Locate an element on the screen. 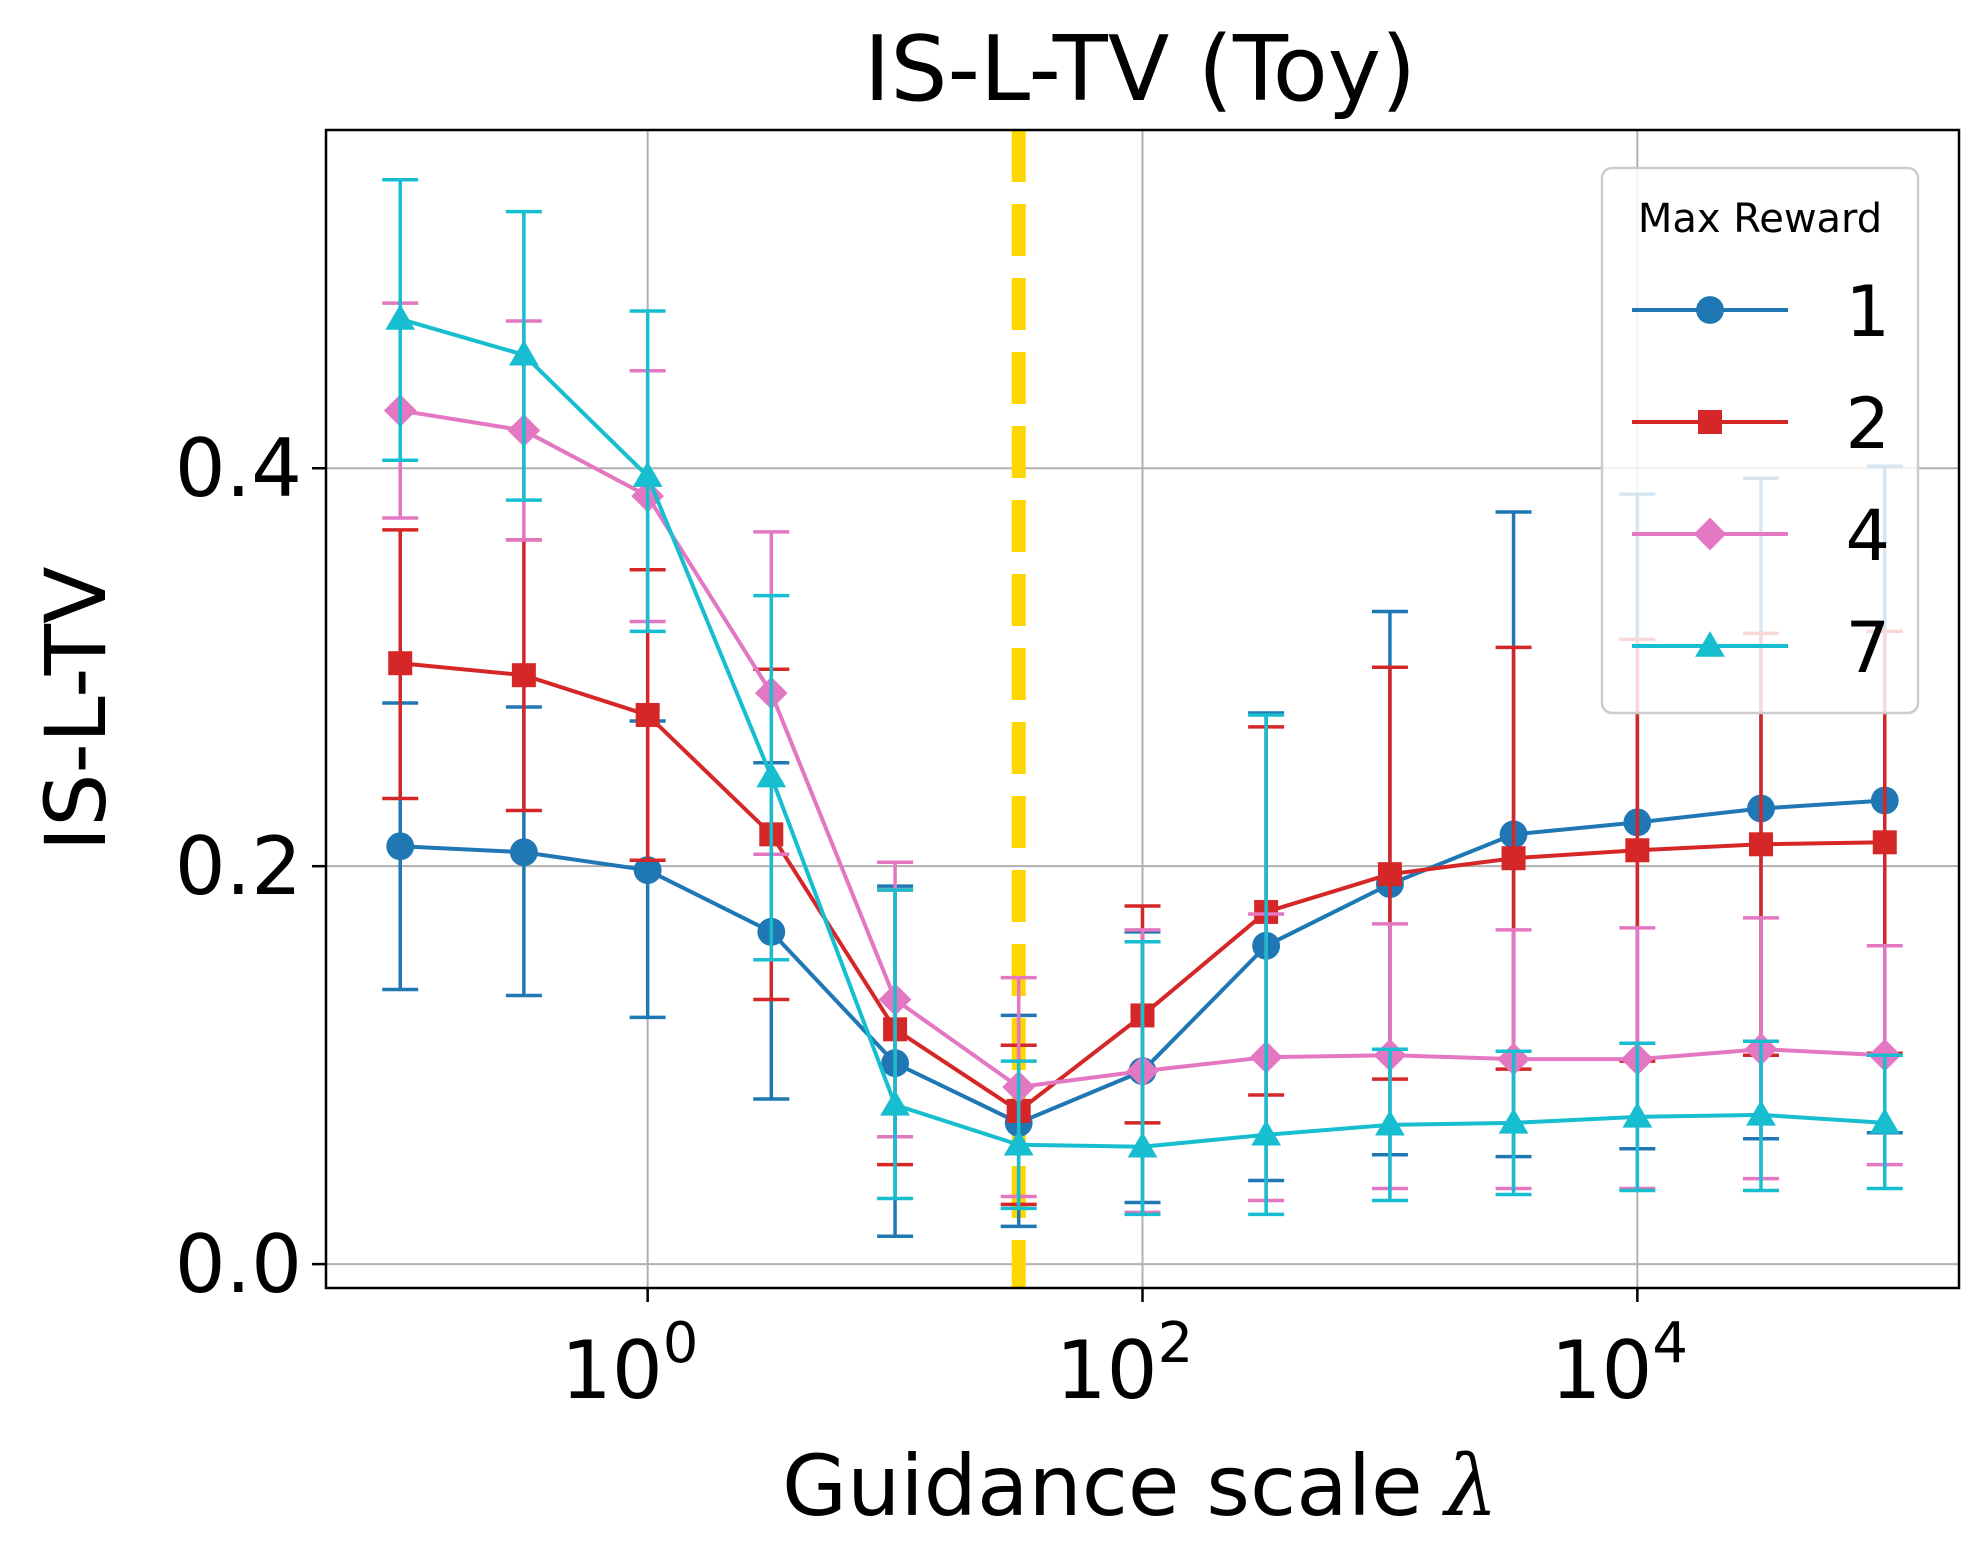 The image size is (1982, 1564). legend-entry-7: 7 is located at coordinates (1761, 648).